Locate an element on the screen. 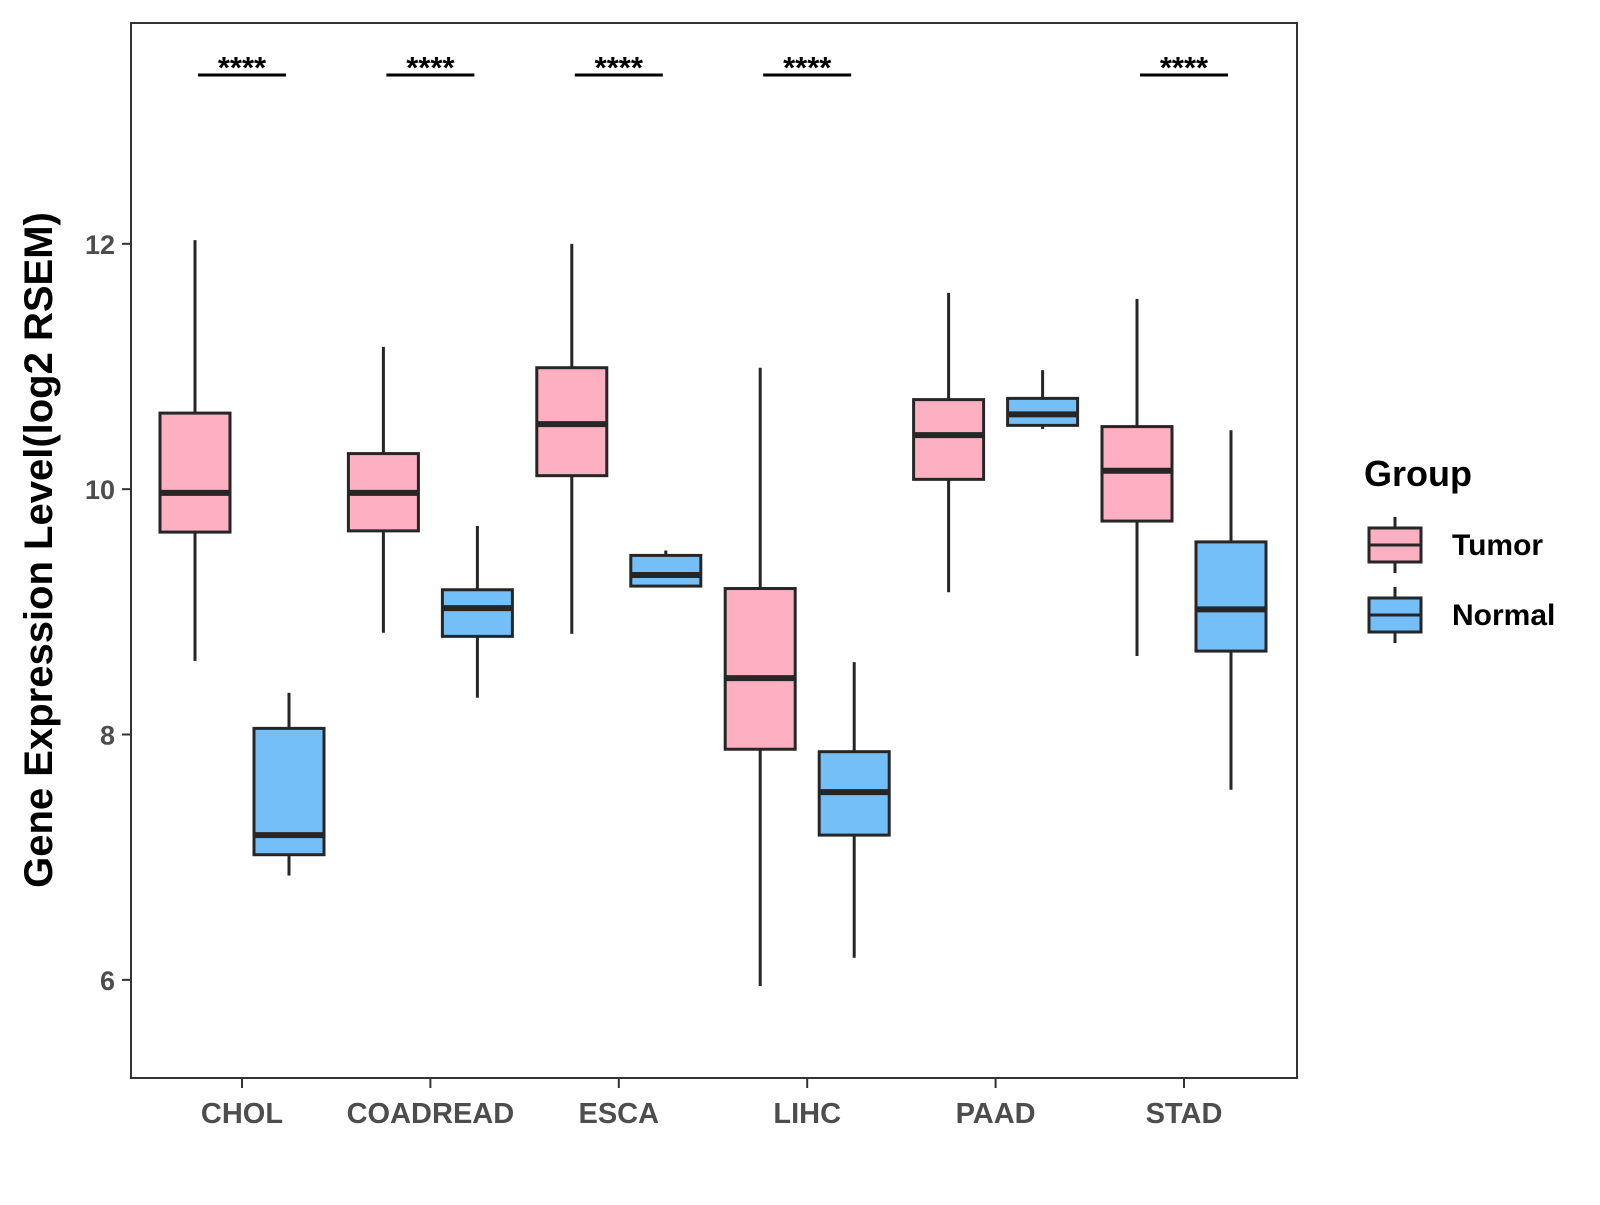 This screenshot has width=1600, height=1205. box-normal-esca is located at coordinates (666, 569).